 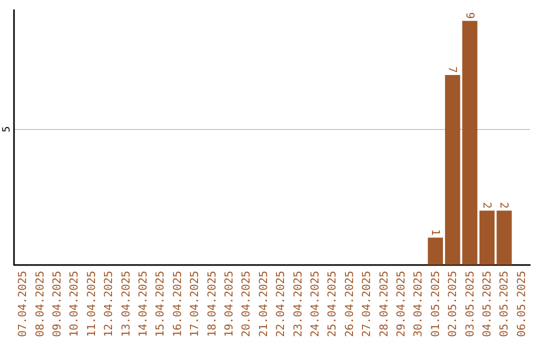 I want to click on x-tick-label: 24.04.2025, so click(x=315, y=304).